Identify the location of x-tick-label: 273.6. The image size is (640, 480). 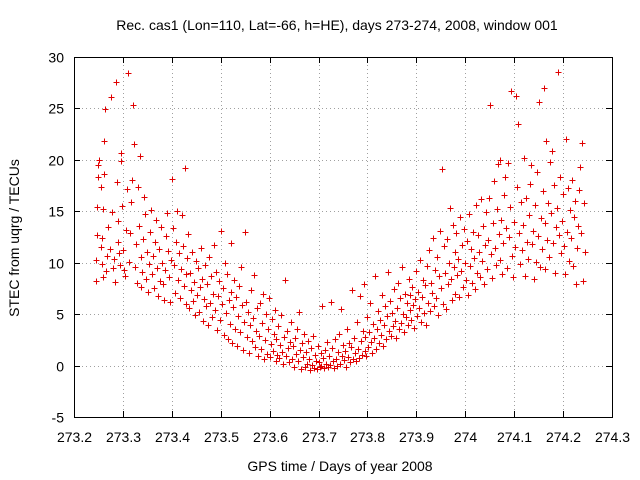
(270, 437).